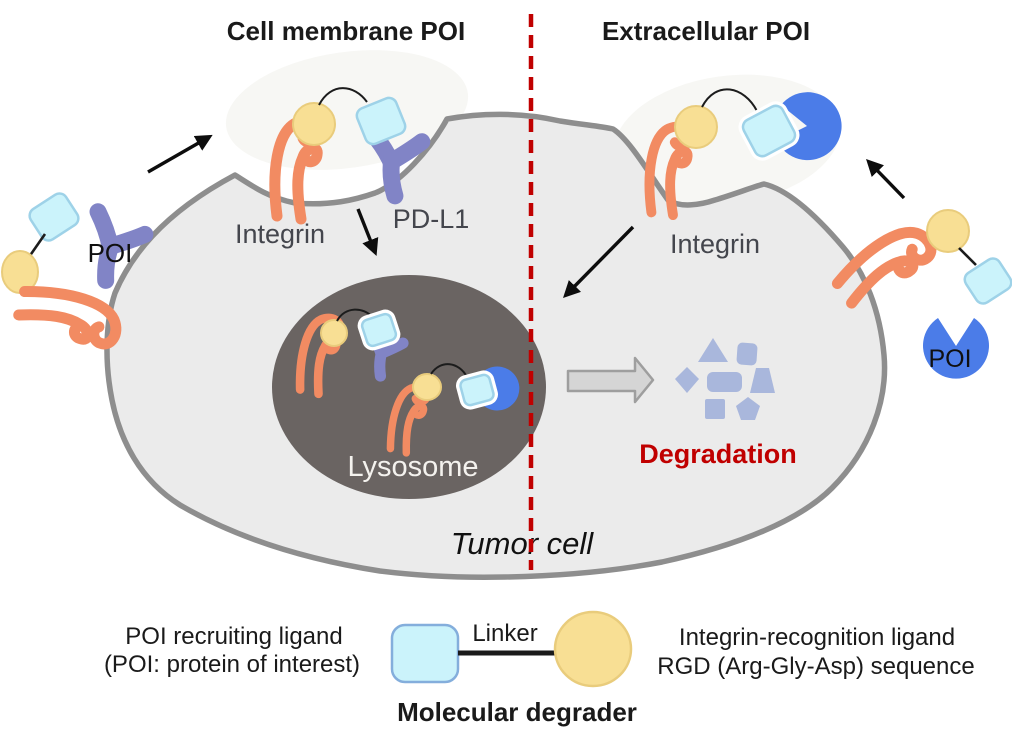 The image size is (1012, 751). I want to click on title-cell-membrane-poi: Cell membrane POI, so click(346, 31).